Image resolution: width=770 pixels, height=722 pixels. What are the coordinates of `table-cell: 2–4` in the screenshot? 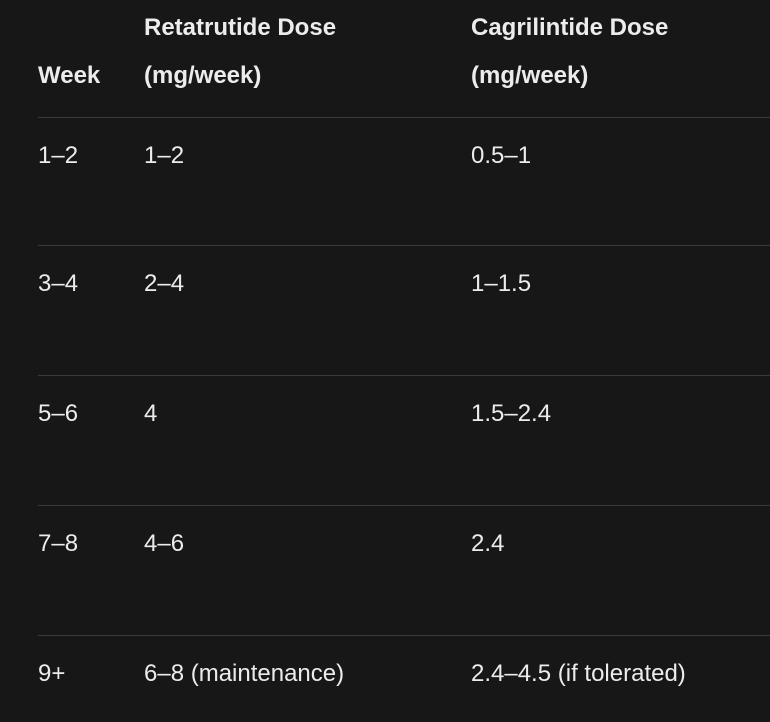 It's located at (164, 283).